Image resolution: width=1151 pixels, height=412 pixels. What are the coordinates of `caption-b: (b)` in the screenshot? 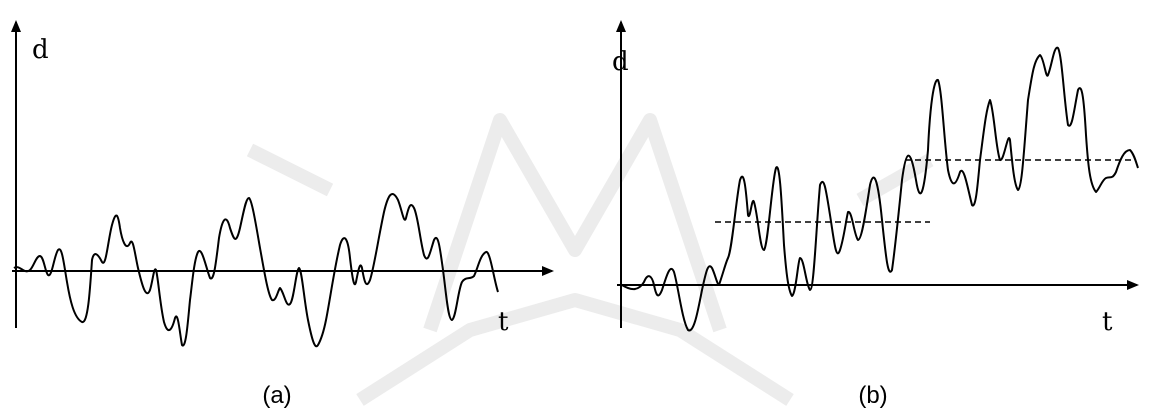 It's located at (873, 395).